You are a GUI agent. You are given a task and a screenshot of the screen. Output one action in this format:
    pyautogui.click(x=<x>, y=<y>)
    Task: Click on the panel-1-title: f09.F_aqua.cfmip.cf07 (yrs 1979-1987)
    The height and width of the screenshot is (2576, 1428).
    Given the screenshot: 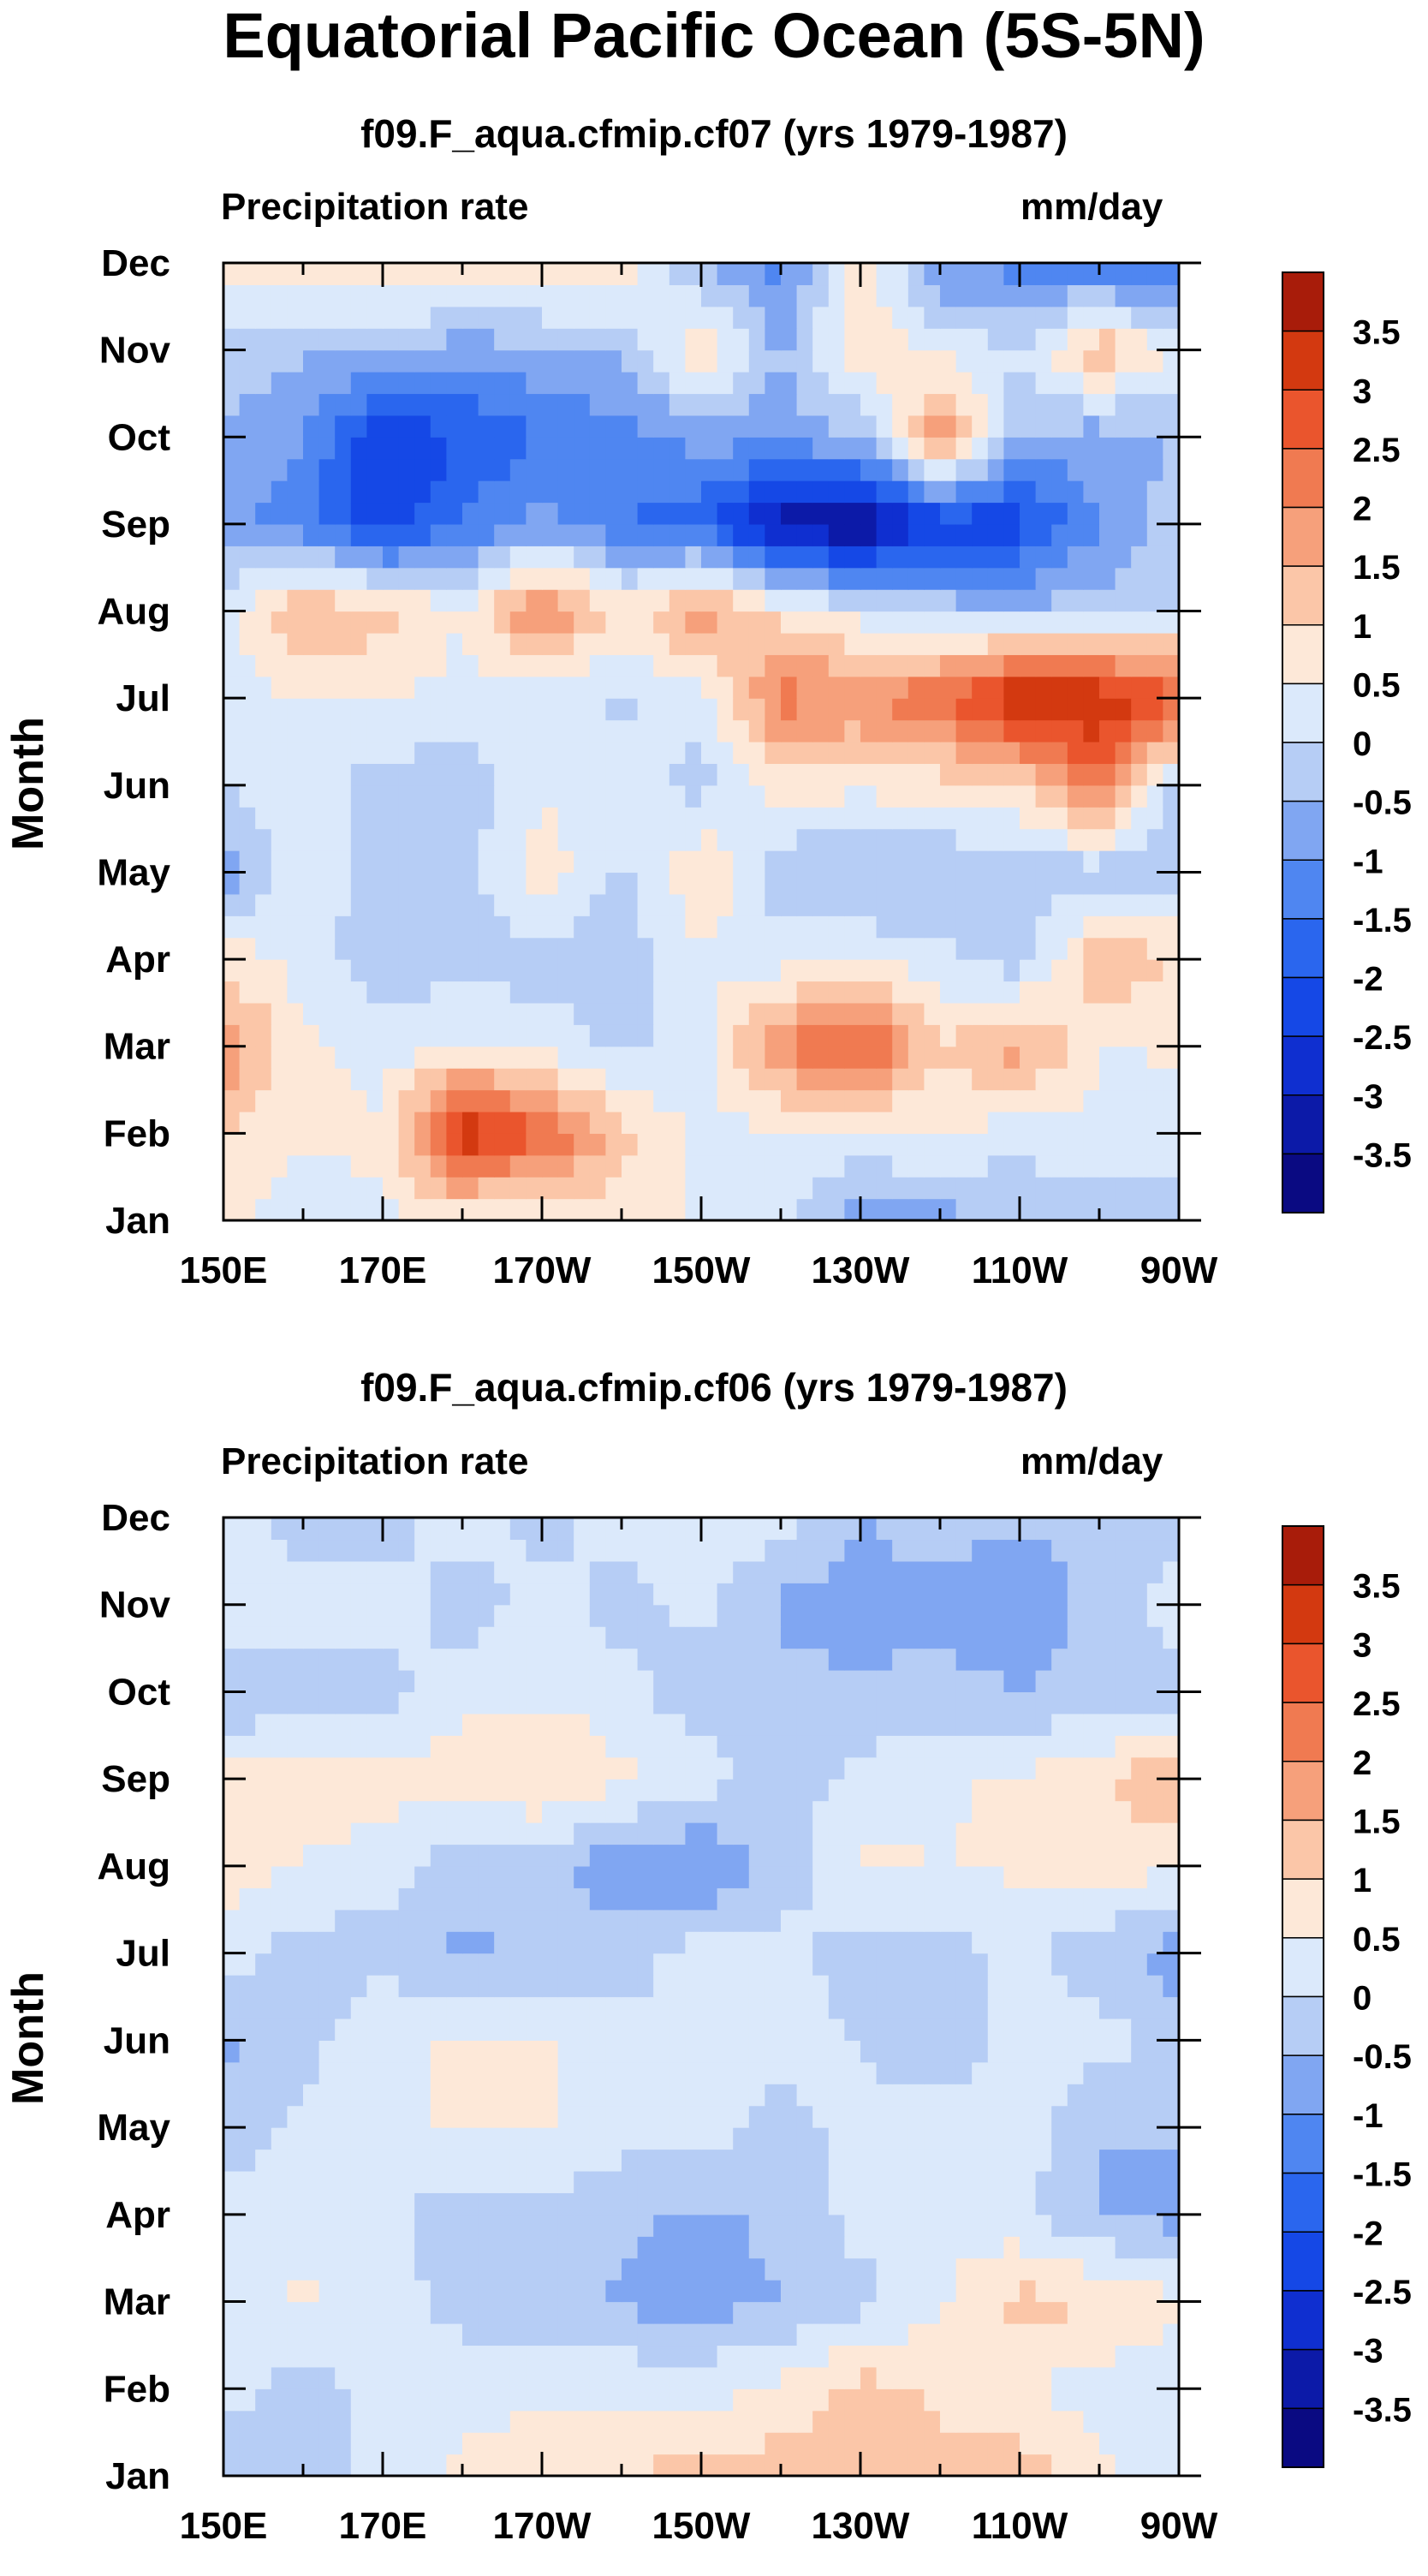 What is the action you would take?
    pyautogui.click(x=714, y=133)
    